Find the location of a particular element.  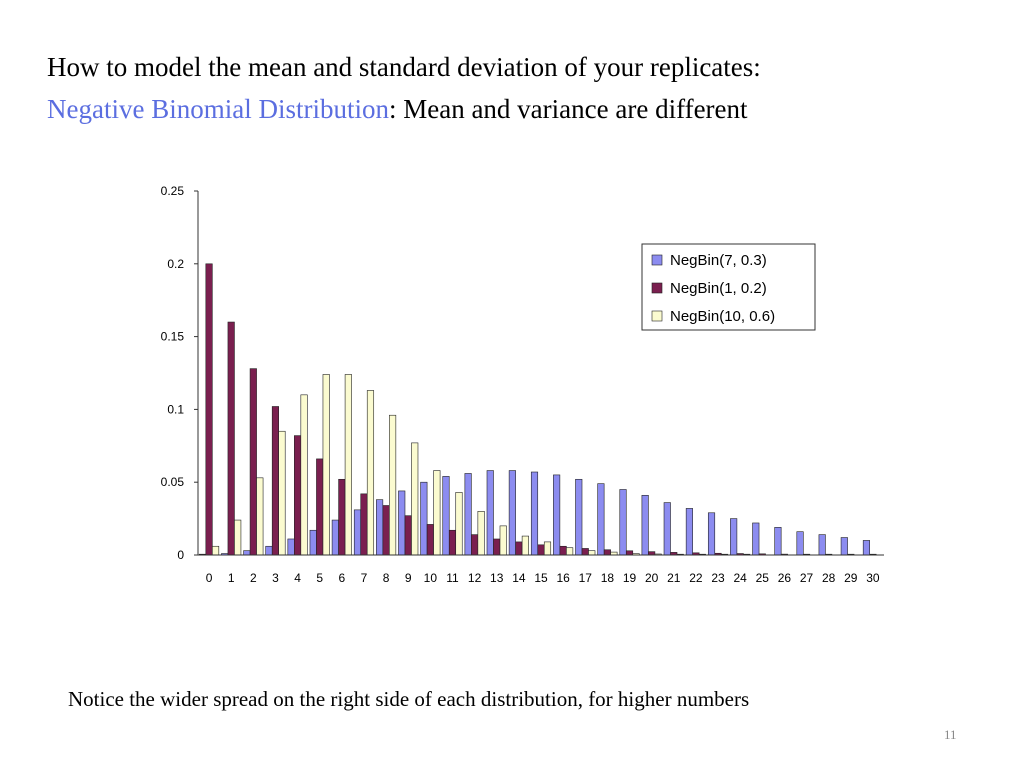

title-rest: : Mean and variance are different is located at coordinates (568, 109).